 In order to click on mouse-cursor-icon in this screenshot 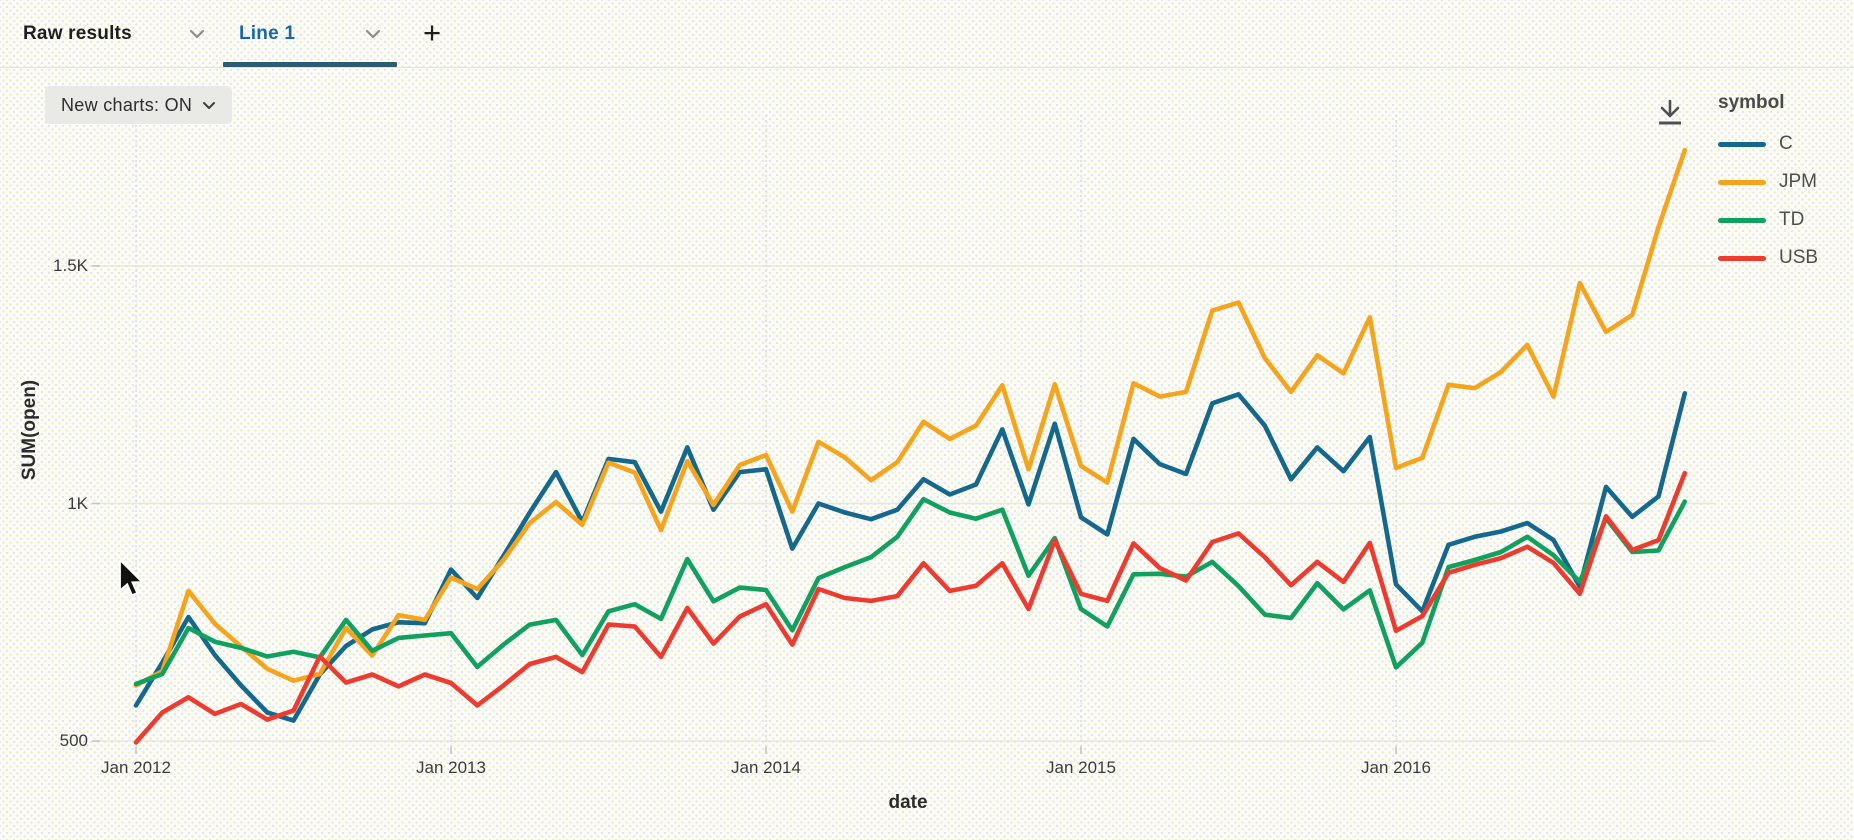, I will do `click(132, 578)`.